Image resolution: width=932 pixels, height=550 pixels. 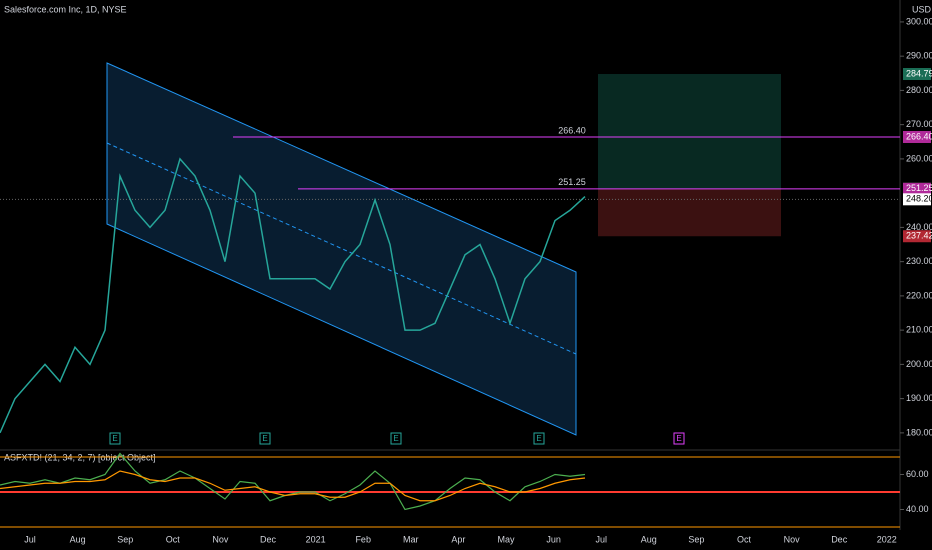 What do you see at coordinates (689, 212) in the screenshot?
I see `stop-zone` at bounding box center [689, 212].